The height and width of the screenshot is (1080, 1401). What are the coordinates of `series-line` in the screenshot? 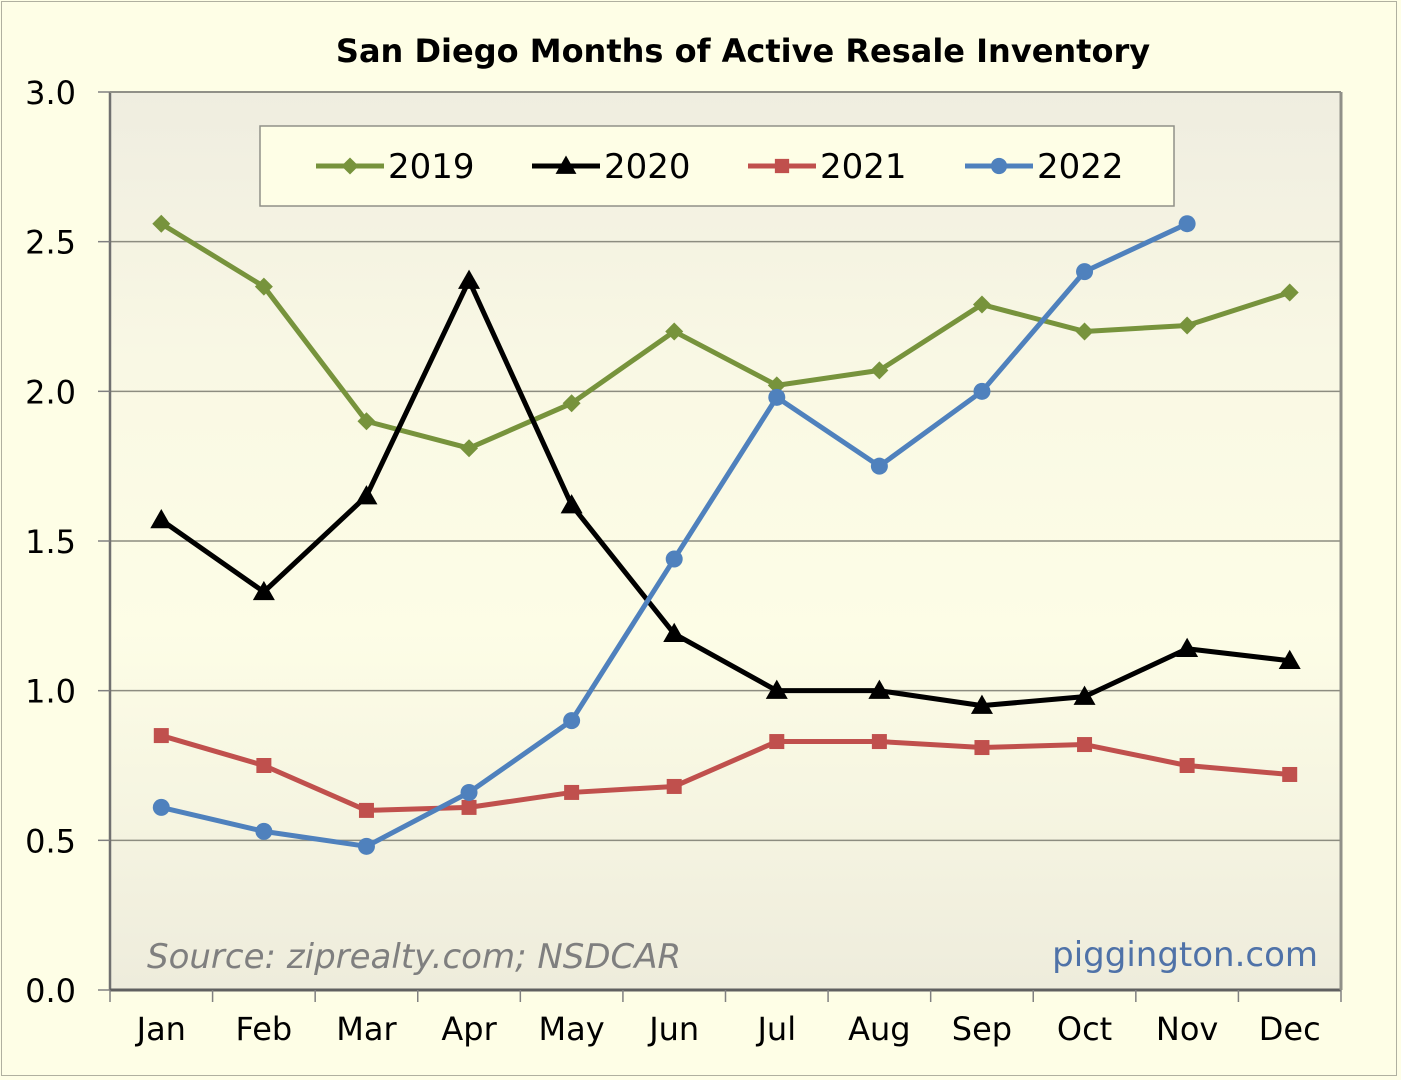 It's located at (725, 773).